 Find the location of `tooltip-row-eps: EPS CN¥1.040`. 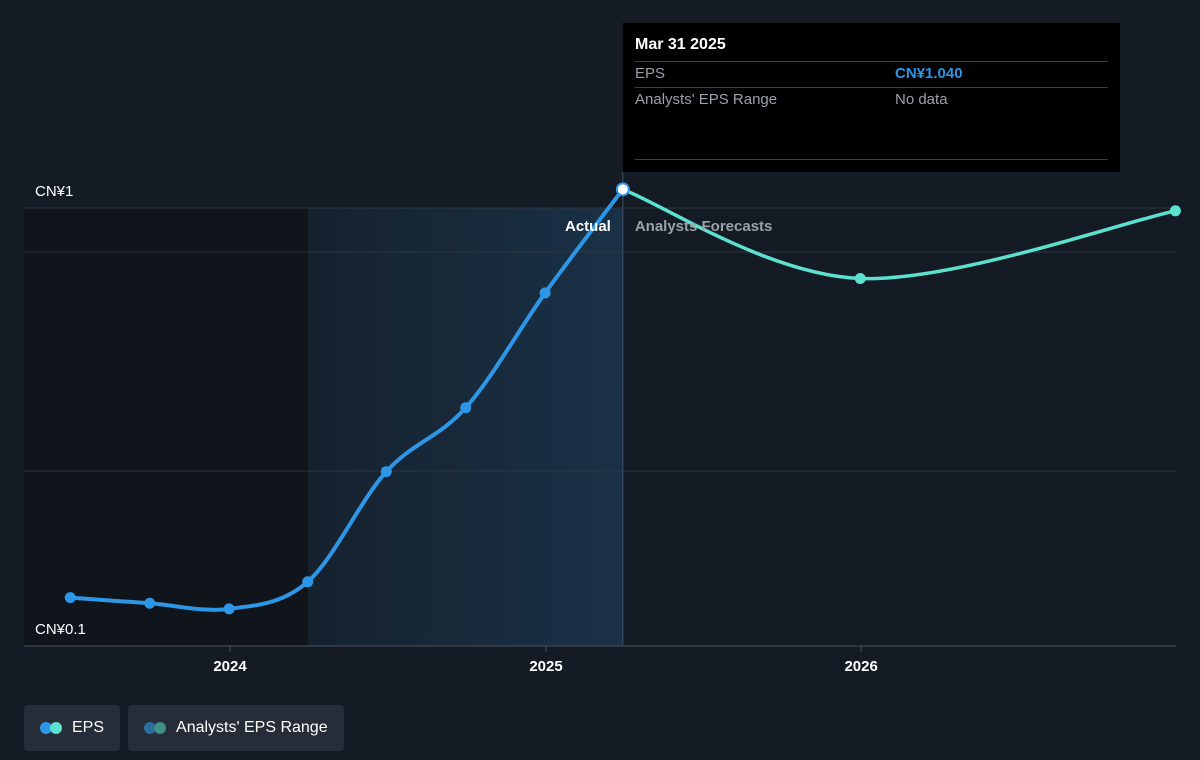

tooltip-row-eps: EPS CN¥1.040 is located at coordinates (871, 74).